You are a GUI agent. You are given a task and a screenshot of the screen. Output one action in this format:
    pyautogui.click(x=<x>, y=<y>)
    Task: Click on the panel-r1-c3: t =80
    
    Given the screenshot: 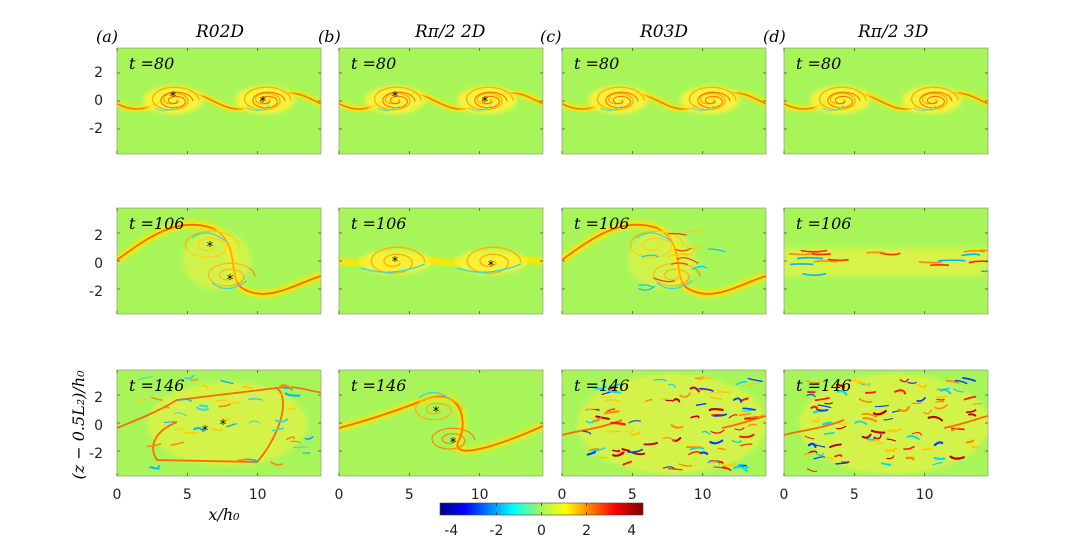 What is the action you would take?
    pyautogui.click(x=664, y=101)
    